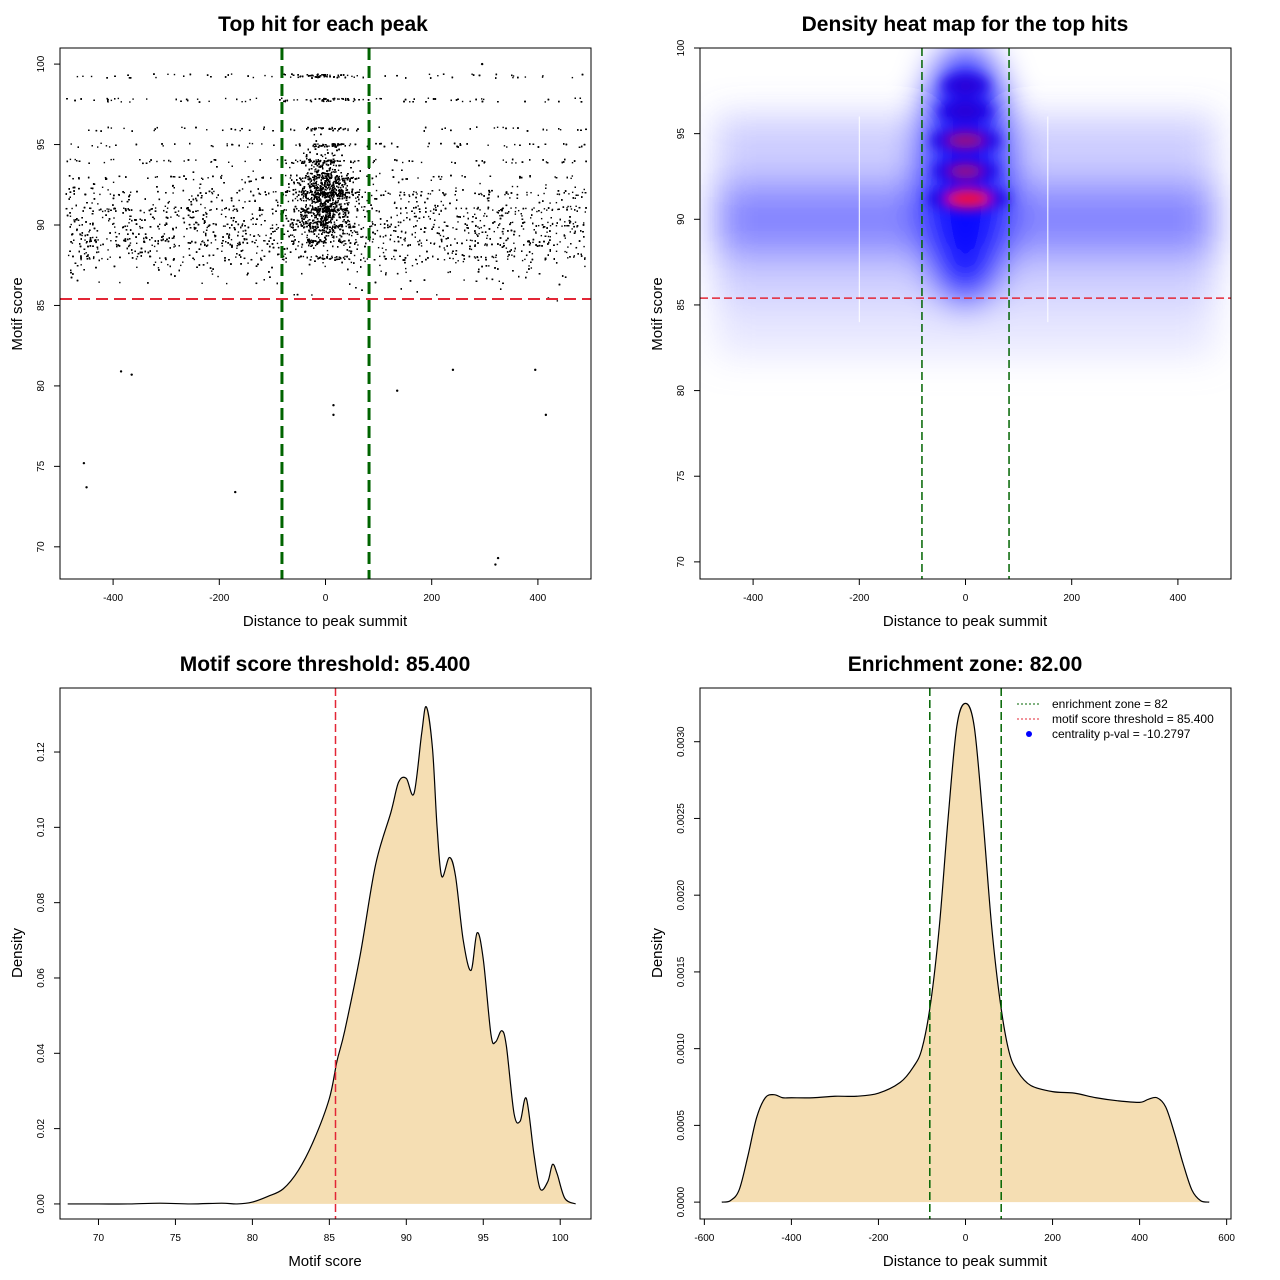  What do you see at coordinates (323, 24) in the screenshot?
I see `chart-title: Top hit for each peak` at bounding box center [323, 24].